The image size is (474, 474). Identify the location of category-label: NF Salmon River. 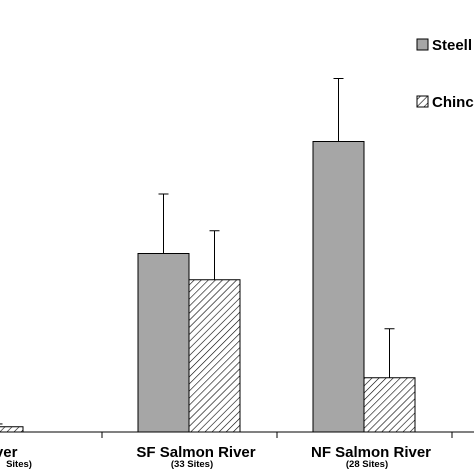
(371, 452).